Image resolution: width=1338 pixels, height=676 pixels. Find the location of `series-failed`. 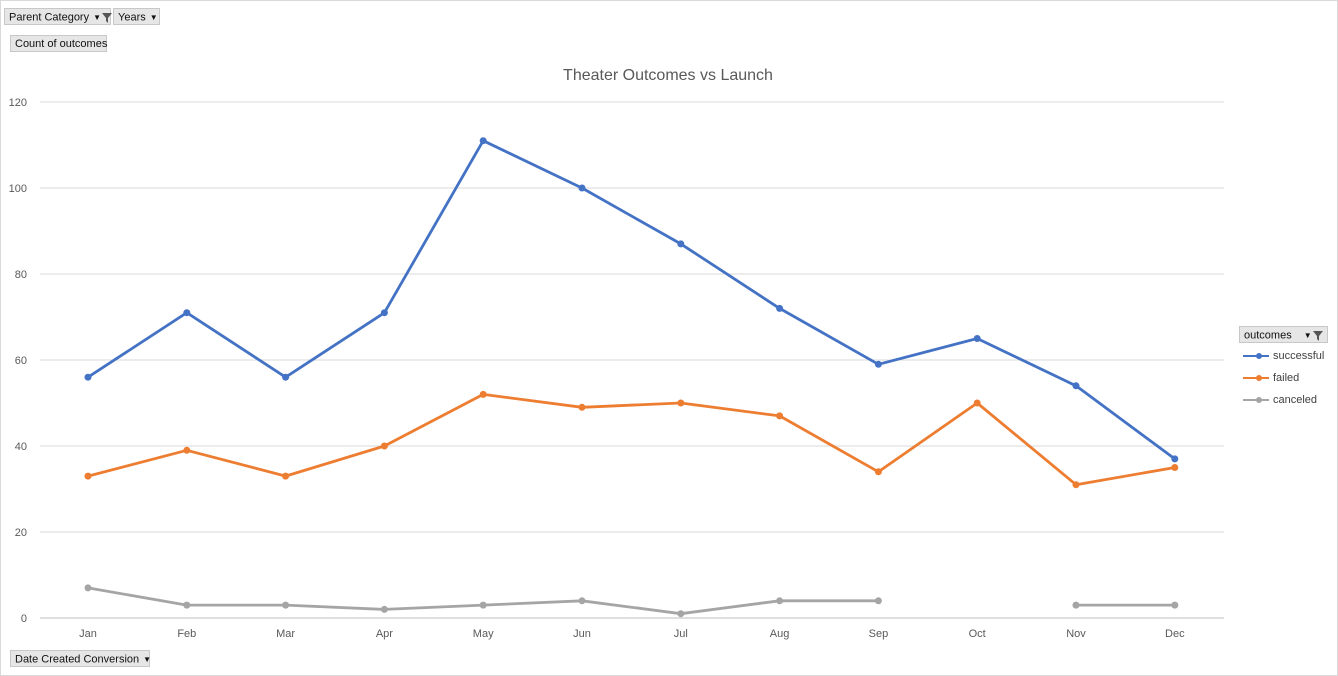

series-failed is located at coordinates (631, 439).